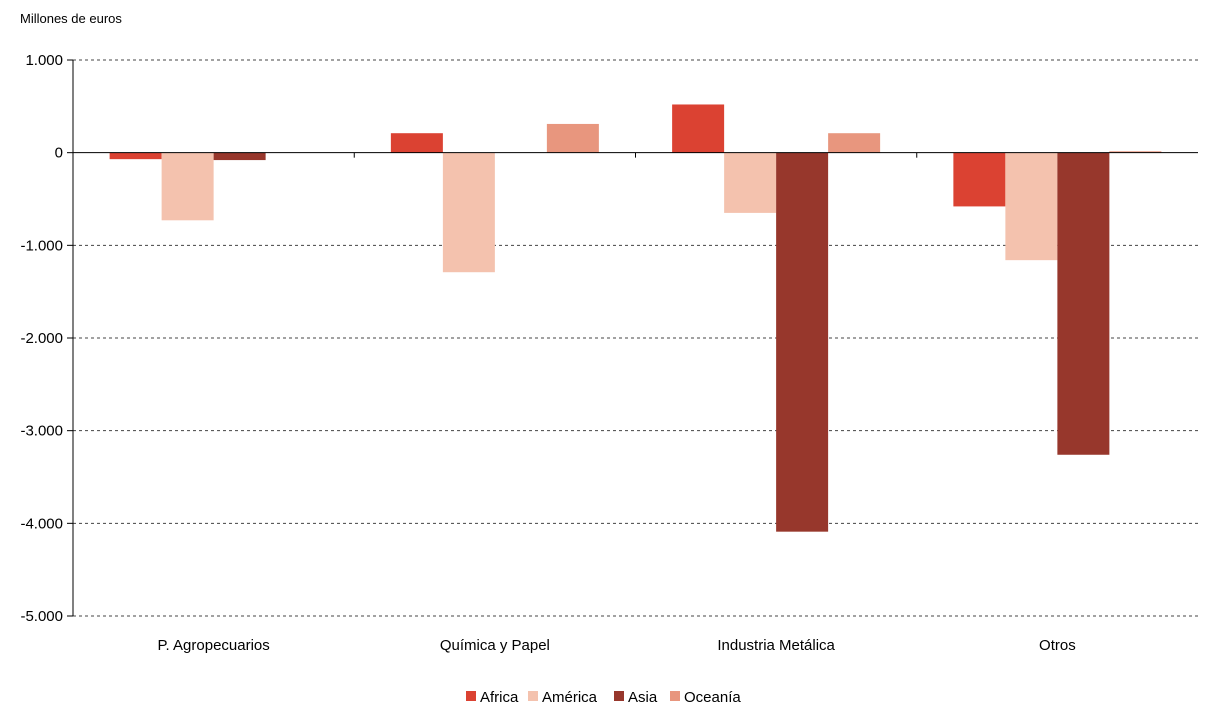 Image resolution: width=1210 pixels, height=715 pixels. What do you see at coordinates (41, 616) in the screenshot?
I see `y-tick-label: -5.000` at bounding box center [41, 616].